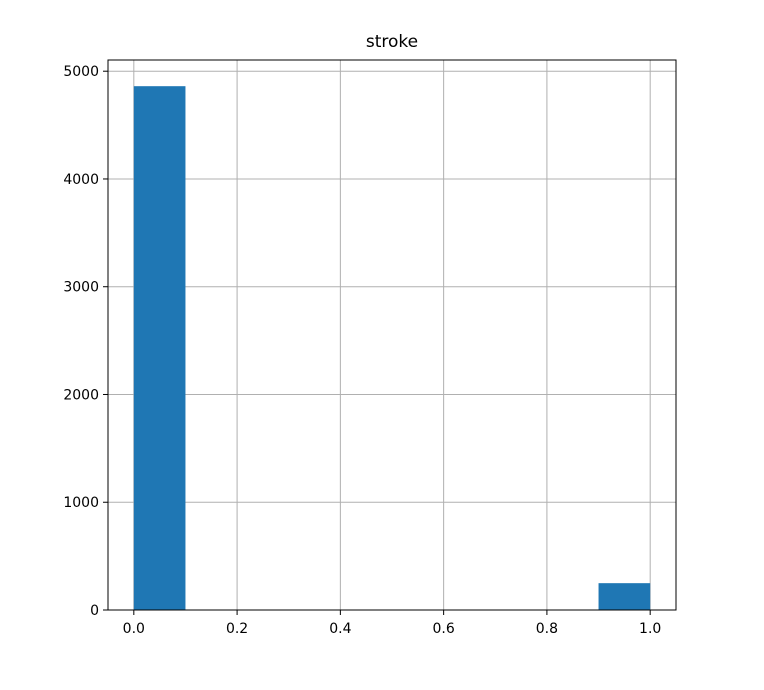 Image resolution: width=764 pixels, height=690 pixels. What do you see at coordinates (81, 503) in the screenshot?
I see `y-tick-label: 1000` at bounding box center [81, 503].